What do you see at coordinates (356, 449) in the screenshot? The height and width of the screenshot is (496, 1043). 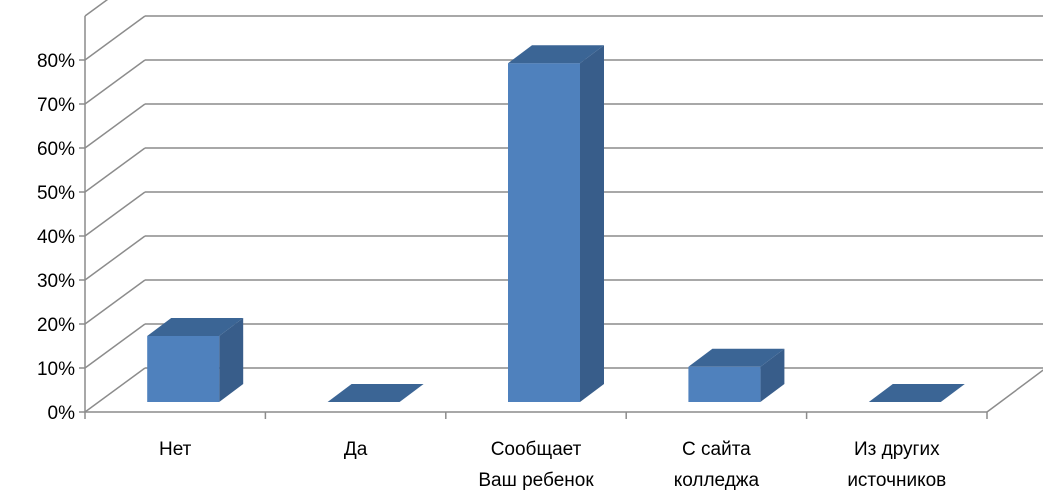 I see `category-label: Да` at bounding box center [356, 449].